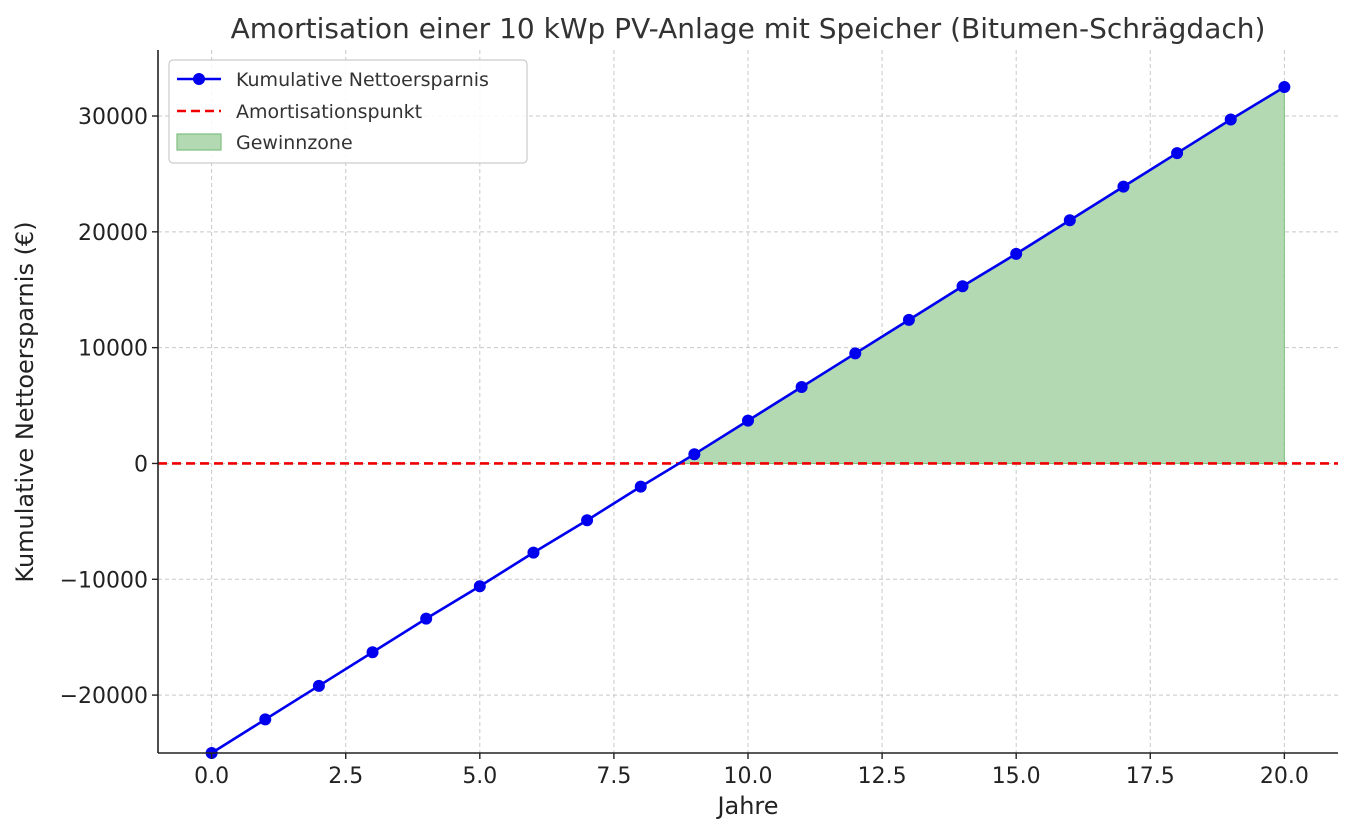 The height and width of the screenshot is (835, 1353). What do you see at coordinates (1284, 776) in the screenshot?
I see `x-tick-label-8: 20.0` at bounding box center [1284, 776].